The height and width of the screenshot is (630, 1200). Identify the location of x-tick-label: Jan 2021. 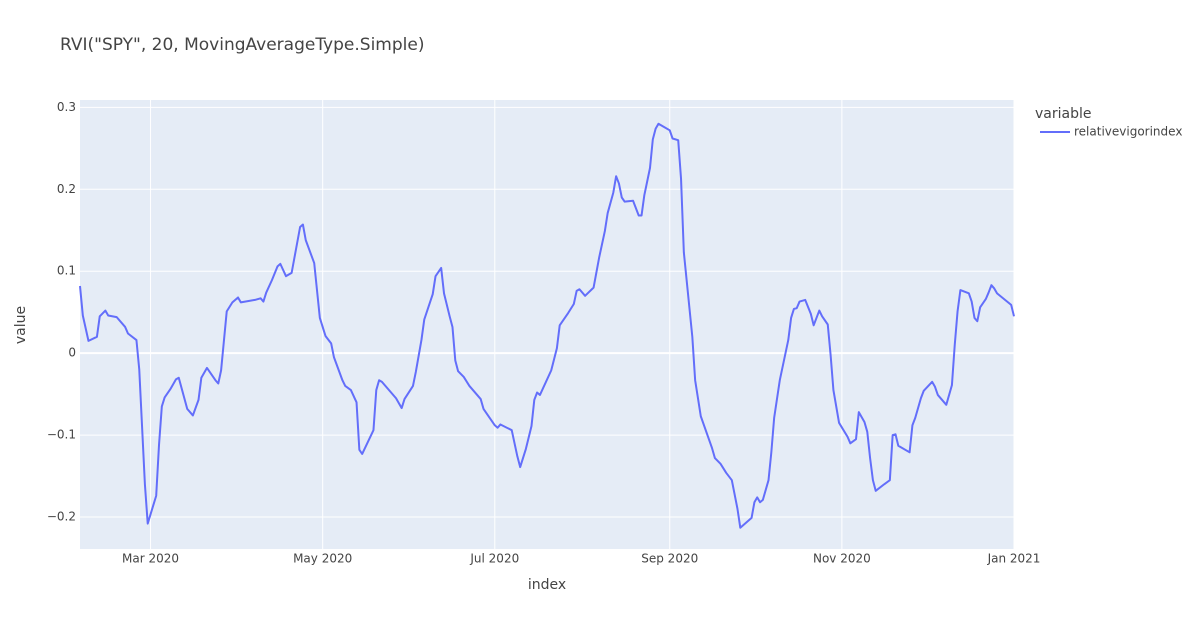
(1014, 559).